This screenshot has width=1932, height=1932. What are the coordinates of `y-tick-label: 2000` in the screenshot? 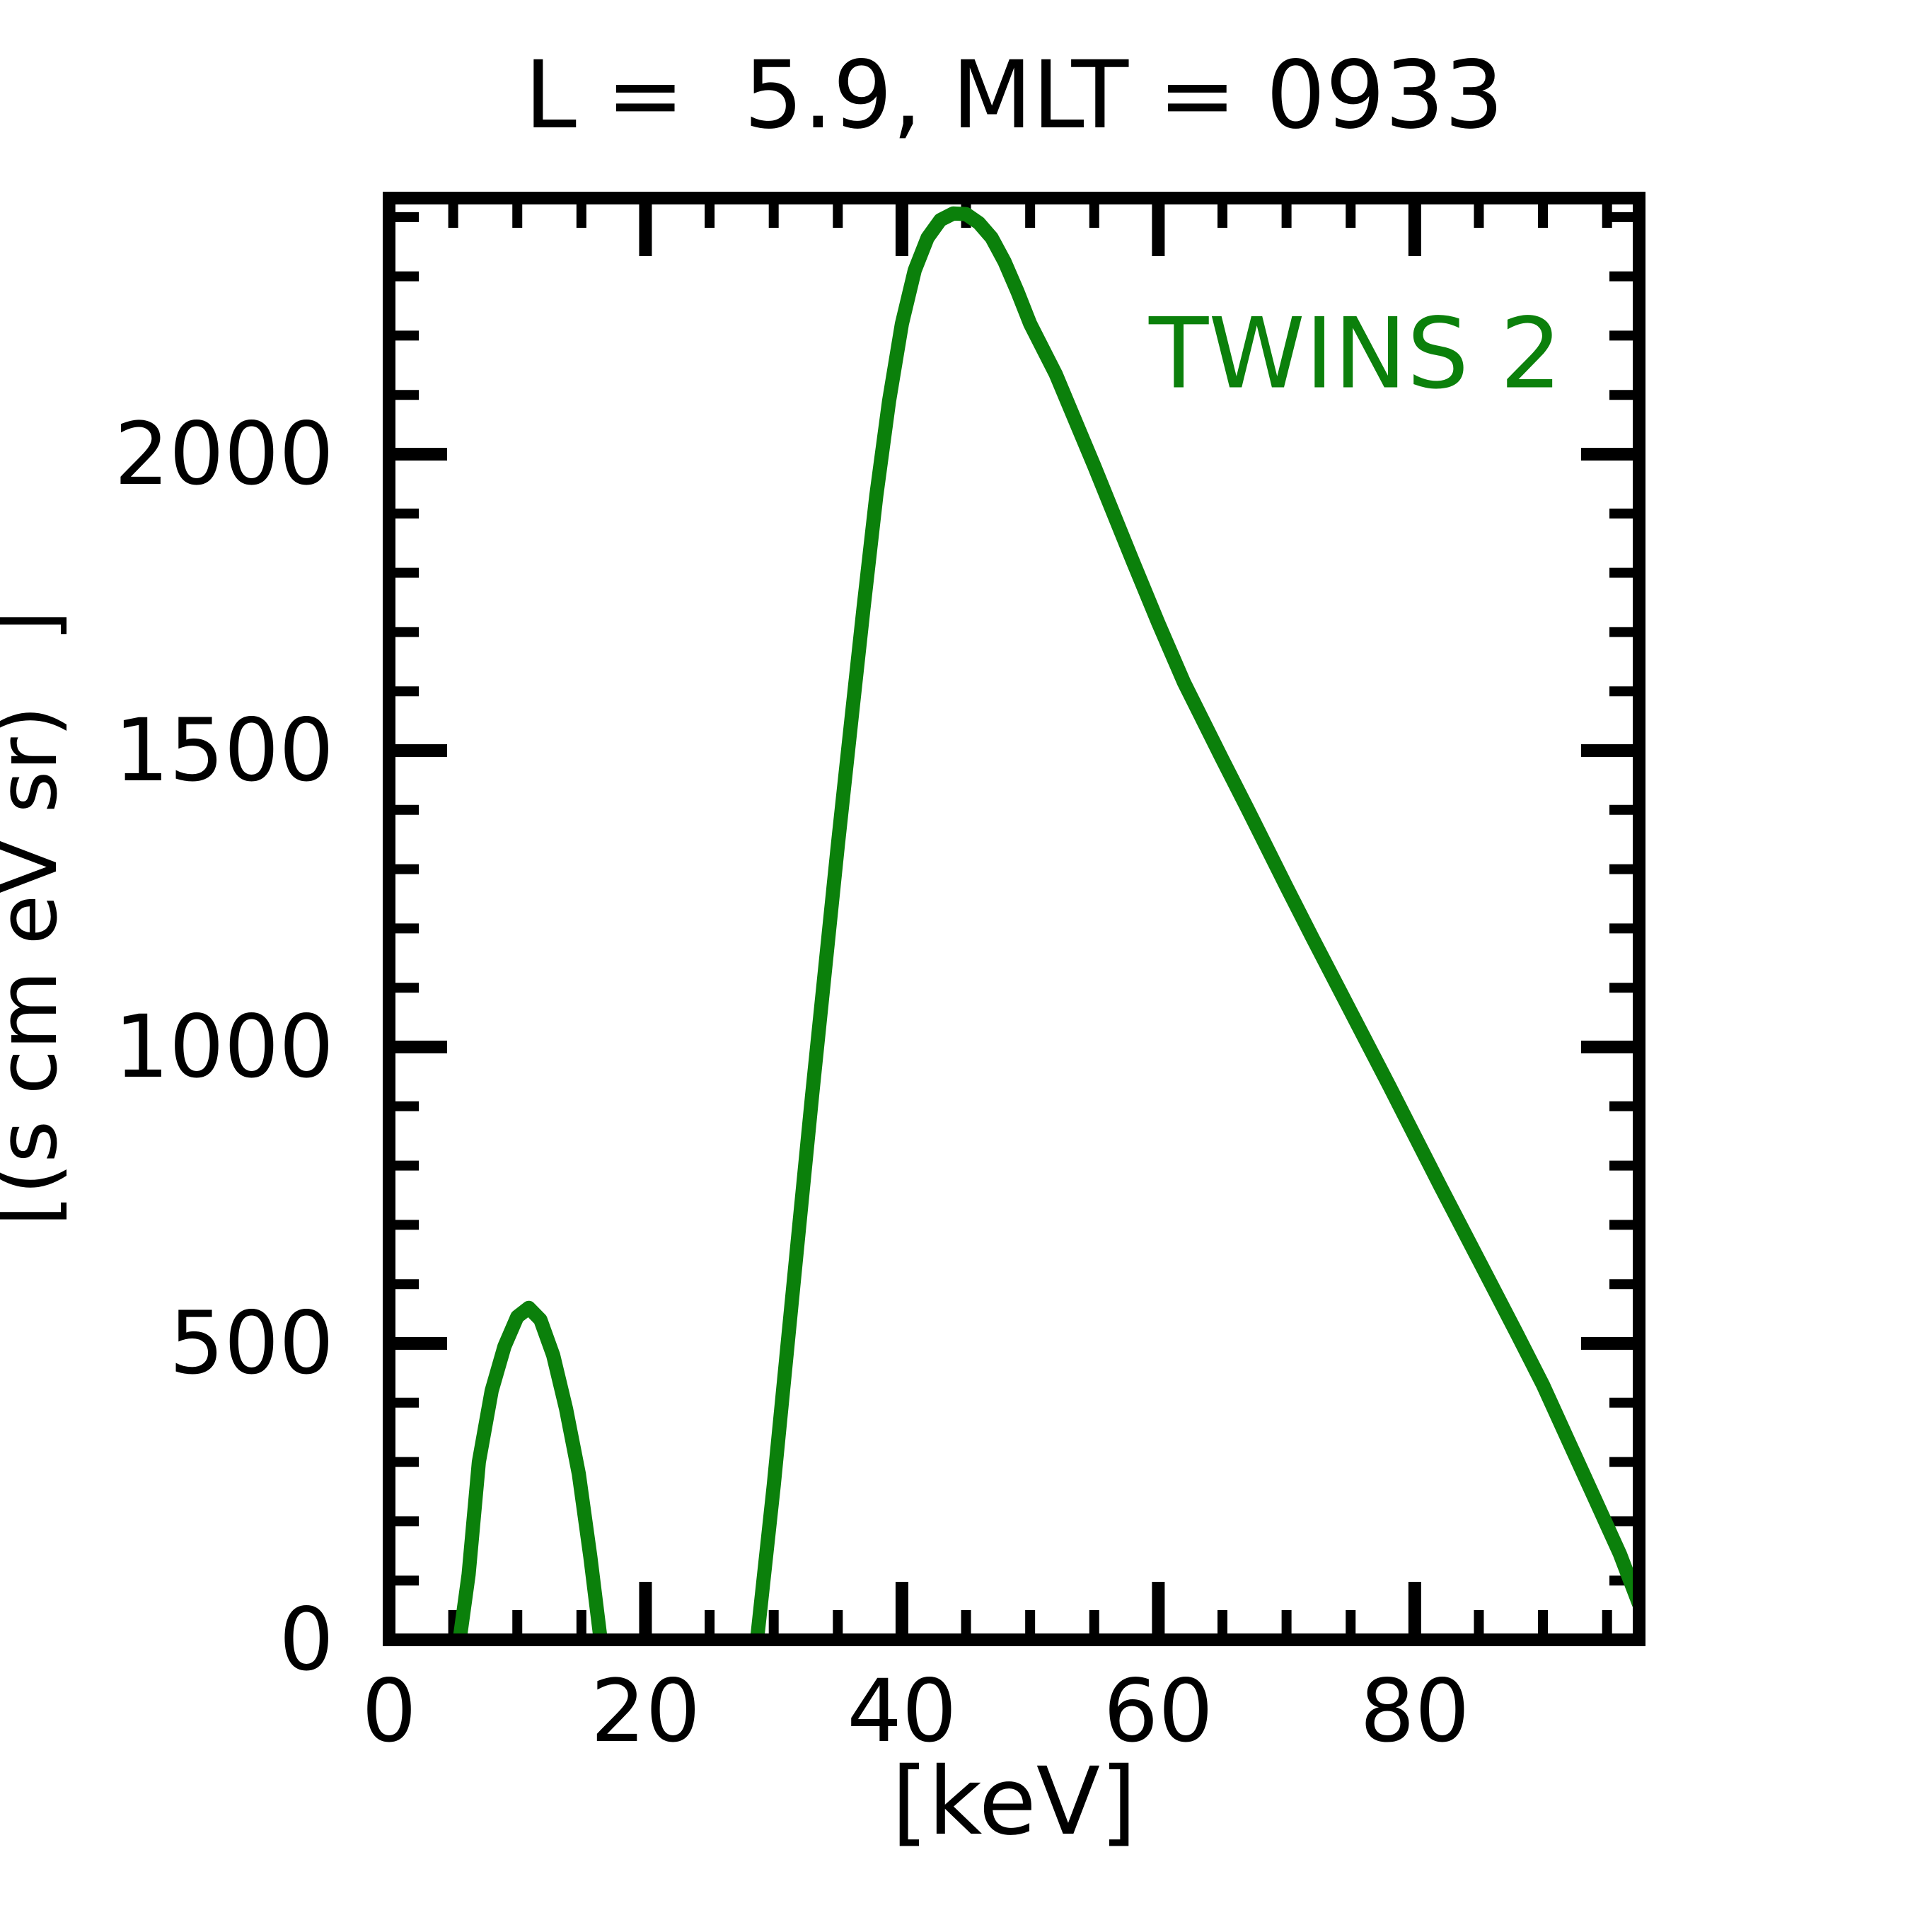 It's located at (224, 453).